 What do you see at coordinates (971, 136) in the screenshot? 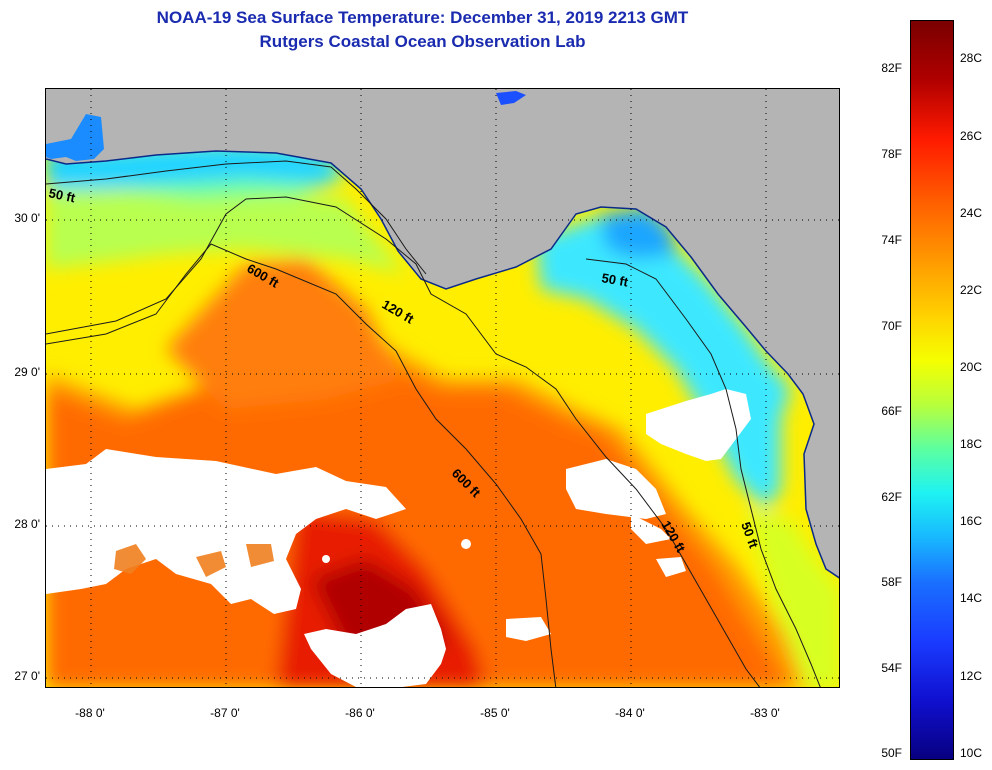
I see `colorbar-c-label: 26C` at bounding box center [971, 136].